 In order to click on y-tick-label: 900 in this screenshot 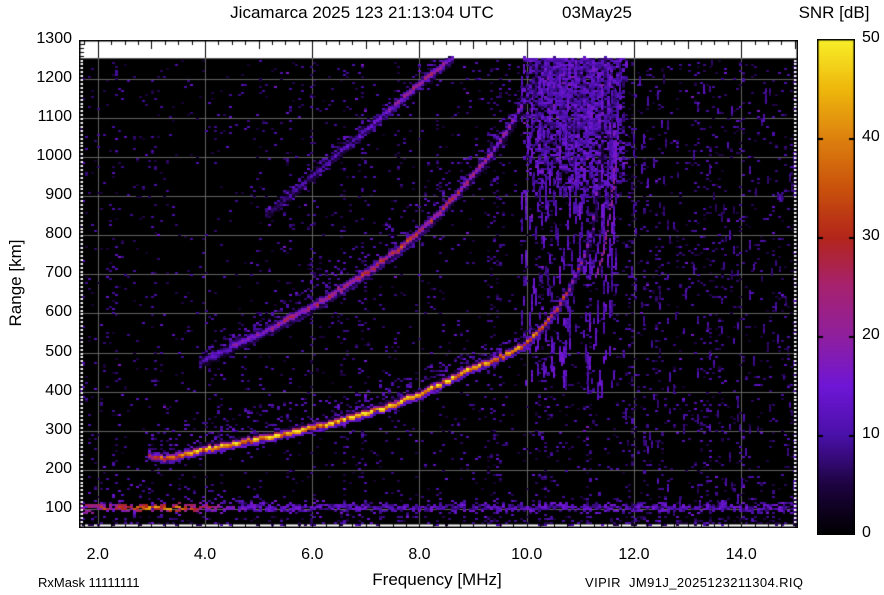, I will do `click(58, 195)`.